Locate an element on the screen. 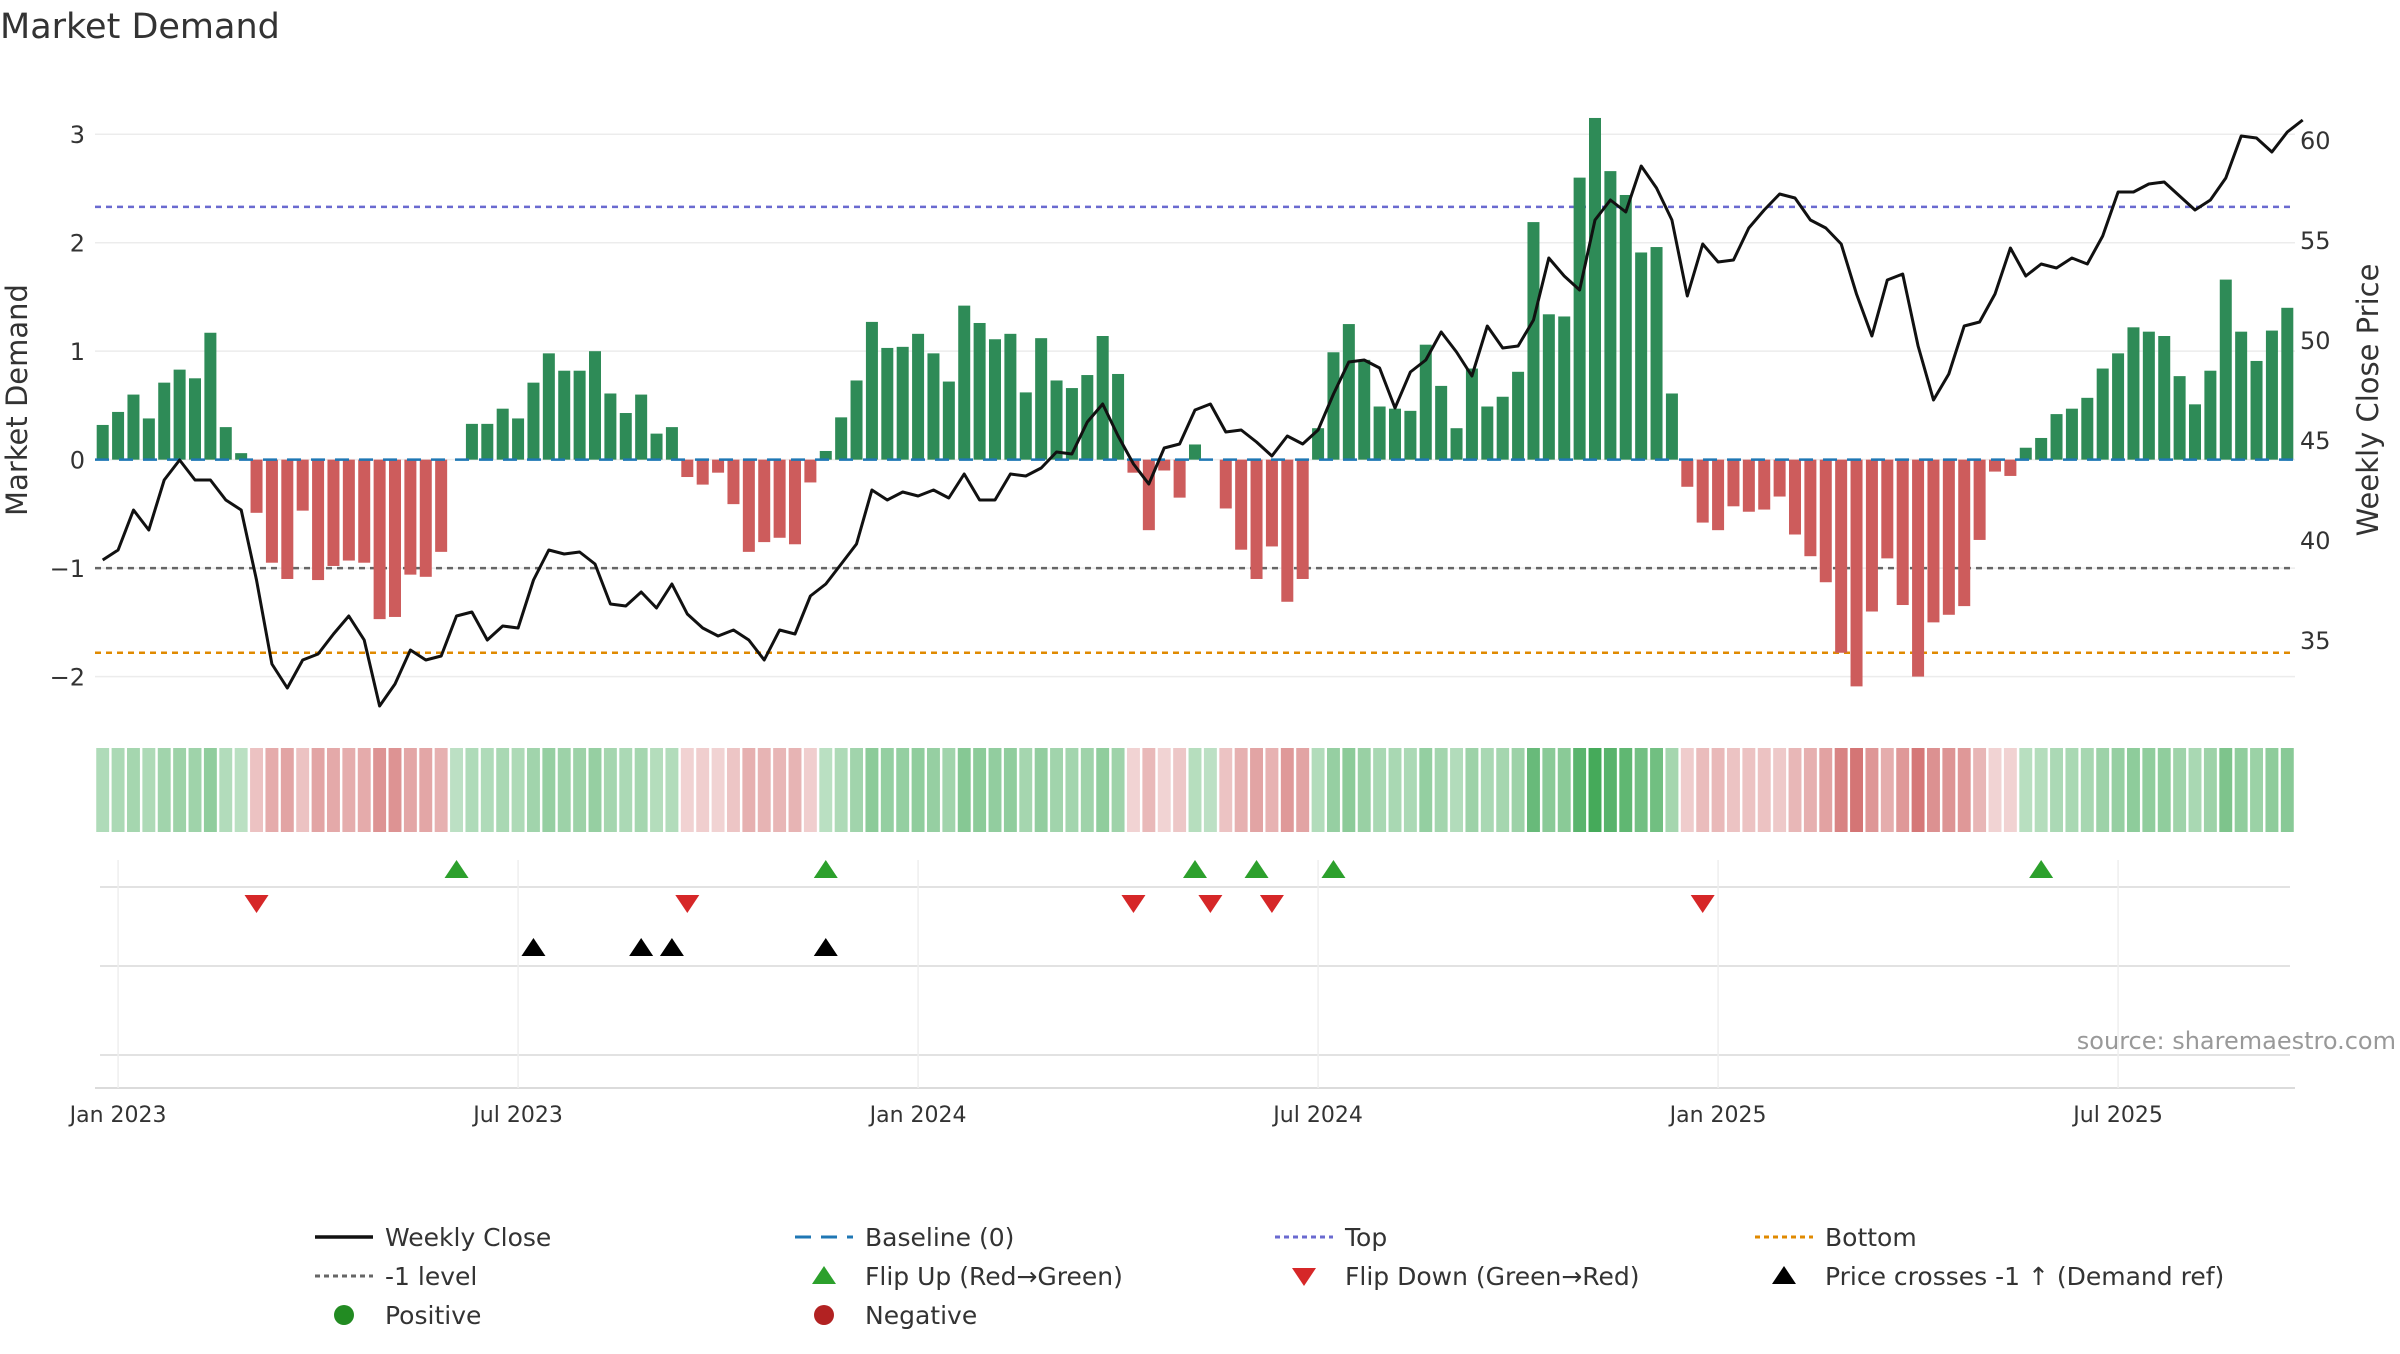  legend-positive-swatch is located at coordinates (344, 1315).